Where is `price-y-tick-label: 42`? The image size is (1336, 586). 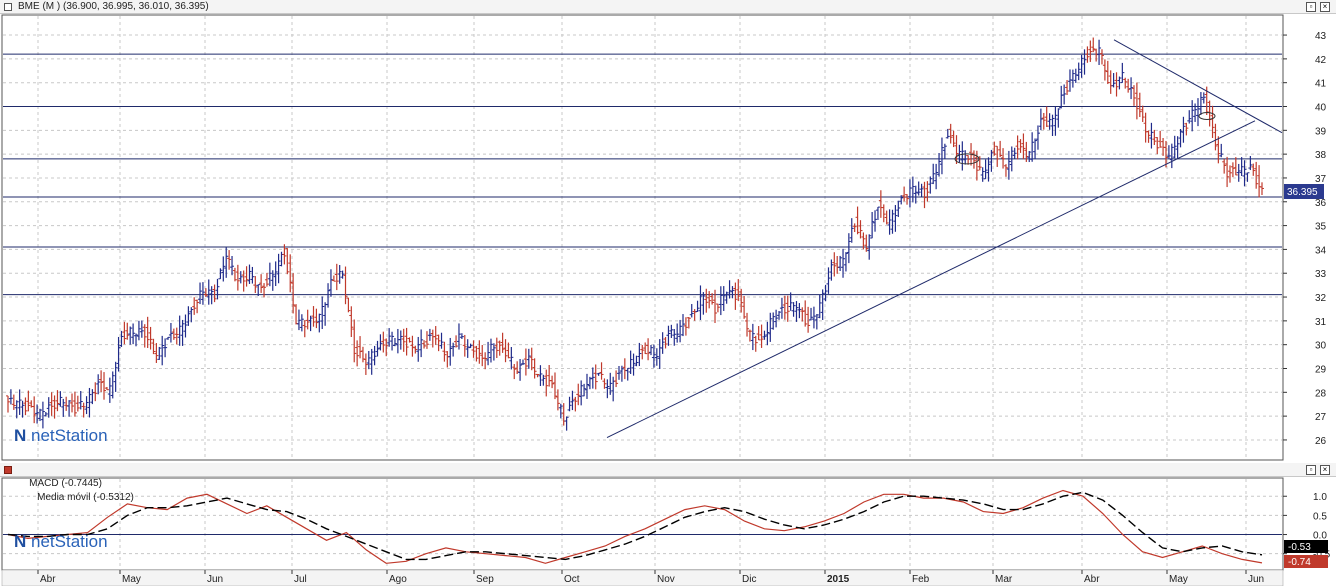 price-y-tick-label: 42 is located at coordinates (1321, 60).